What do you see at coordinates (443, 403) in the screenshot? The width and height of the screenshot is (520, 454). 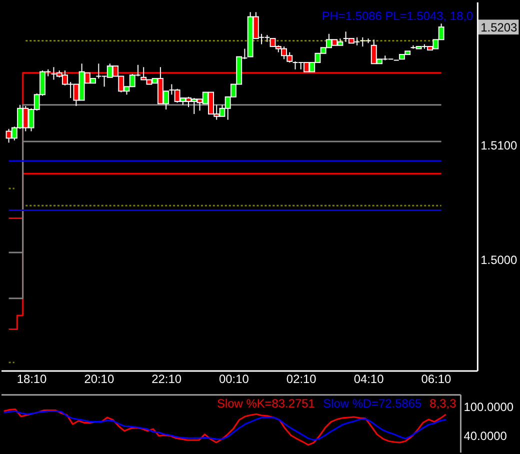 I see `annotation: 8,3,3` at bounding box center [443, 403].